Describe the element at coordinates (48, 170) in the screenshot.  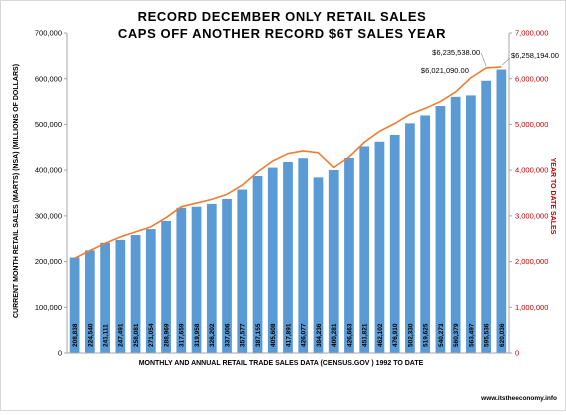
I see `left-tick-label: 400,000` at that location.